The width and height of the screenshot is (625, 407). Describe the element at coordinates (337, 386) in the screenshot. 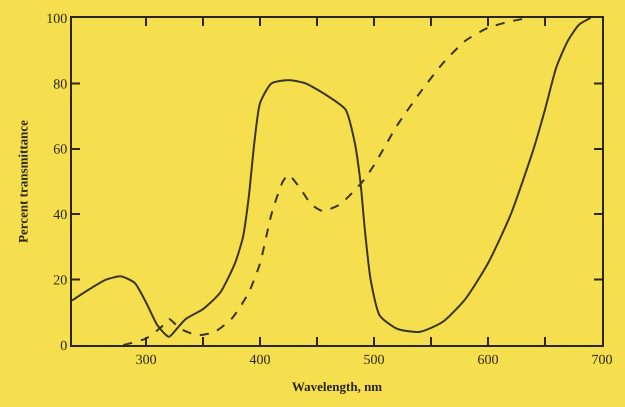

I see `x-axis-title: Wavelength, nm` at that location.